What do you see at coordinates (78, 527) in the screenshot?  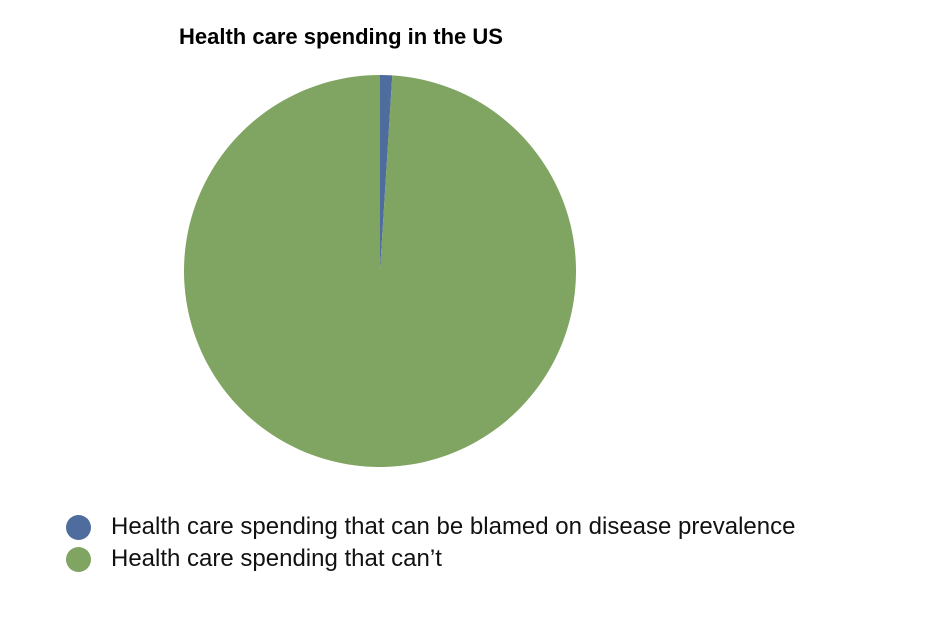 I see `legend-swatch-blue` at bounding box center [78, 527].